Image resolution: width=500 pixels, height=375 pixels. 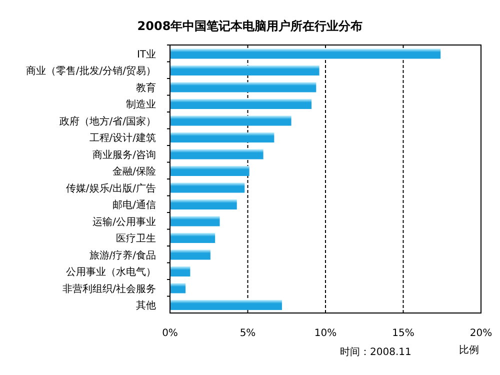 What do you see at coordinates (124, 222) in the screenshot?
I see `y-tick-label: 运输/公用事业` at bounding box center [124, 222].